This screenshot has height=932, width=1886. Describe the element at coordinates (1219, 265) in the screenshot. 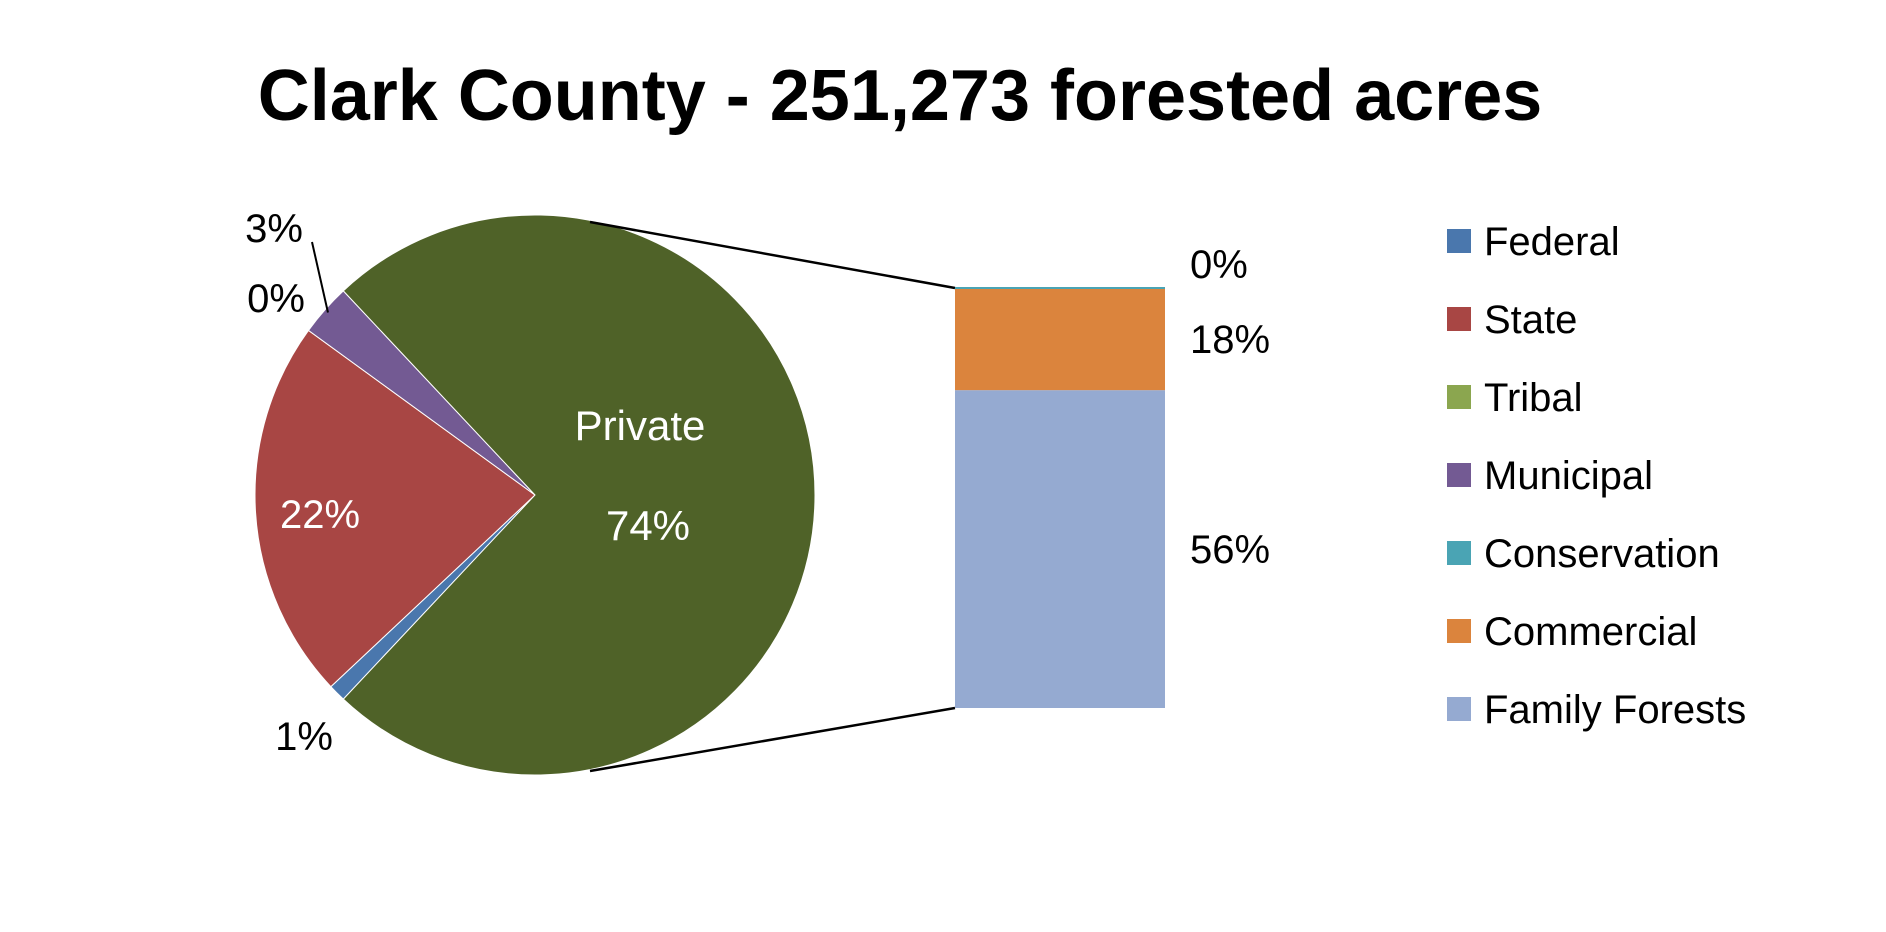

I see `bar-data-label-conservation: 0%` at that location.